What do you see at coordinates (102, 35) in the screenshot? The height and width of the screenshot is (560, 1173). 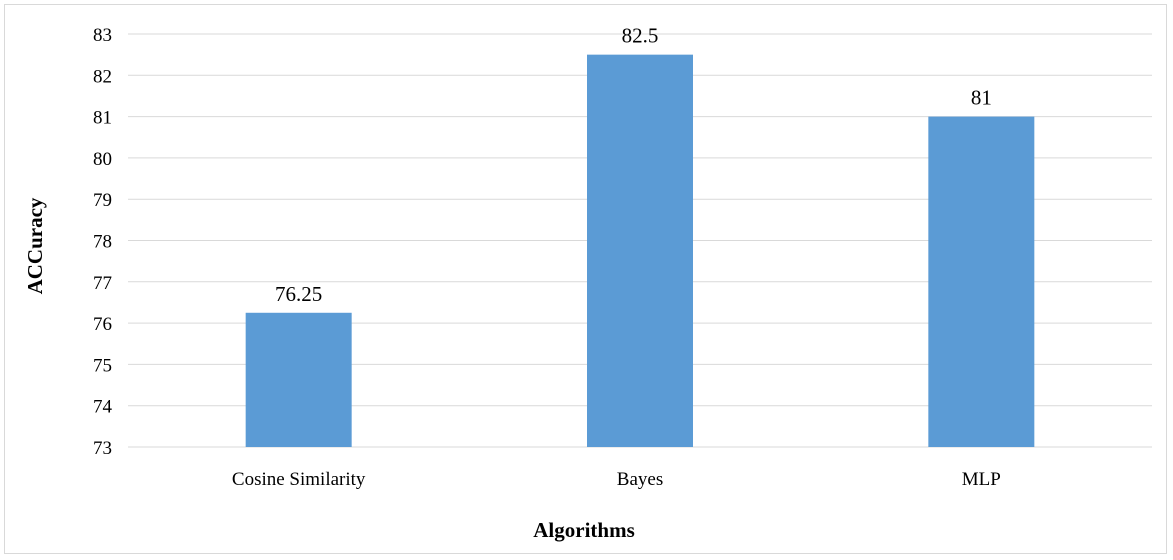 I see `y-tick-label: 83` at bounding box center [102, 35].